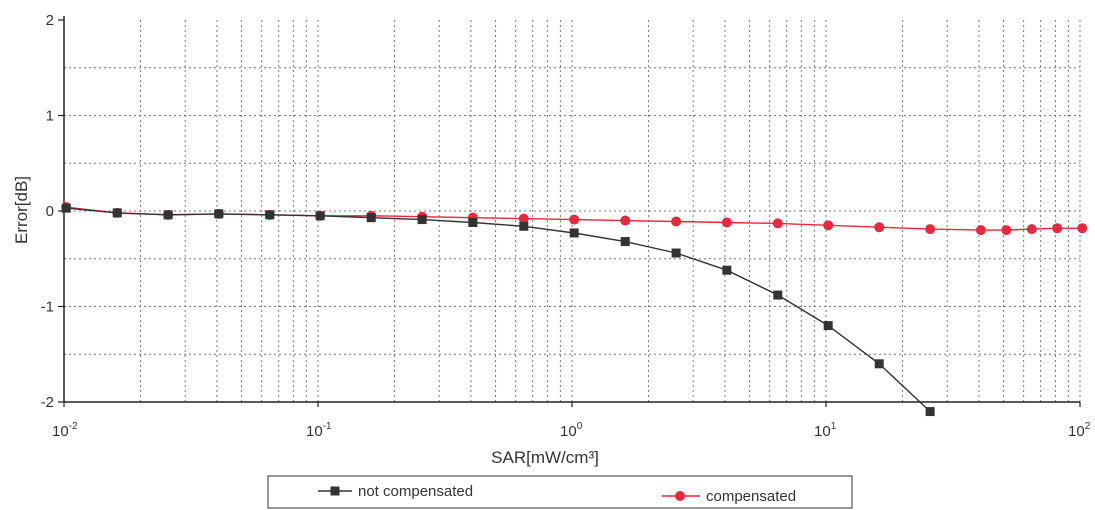  I want to click on legend-label-not-compensated: not compensated, so click(415, 491).